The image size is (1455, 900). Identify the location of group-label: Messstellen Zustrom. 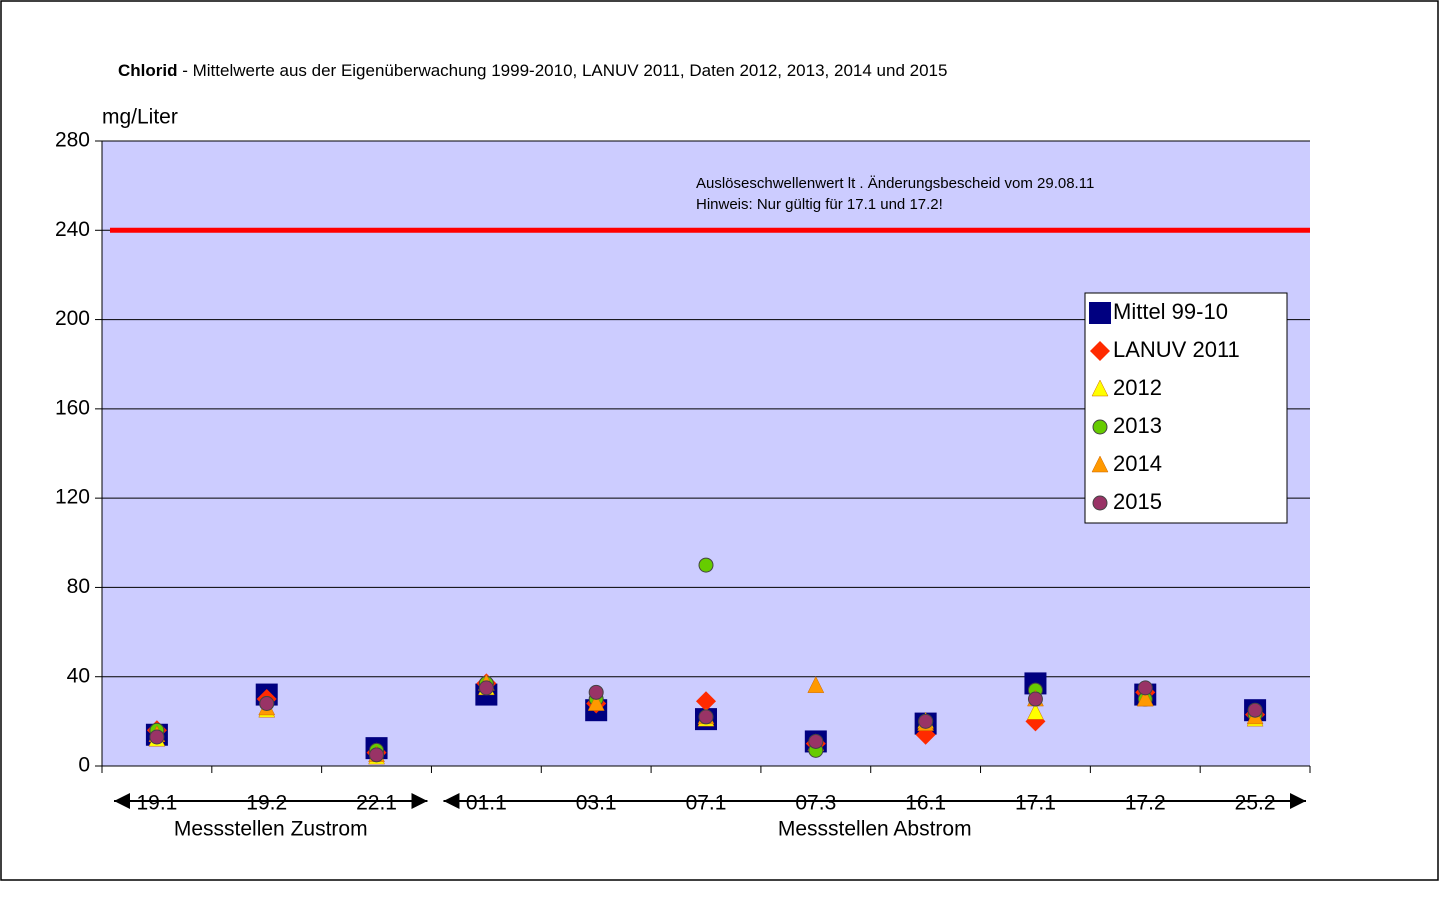
(271, 829).